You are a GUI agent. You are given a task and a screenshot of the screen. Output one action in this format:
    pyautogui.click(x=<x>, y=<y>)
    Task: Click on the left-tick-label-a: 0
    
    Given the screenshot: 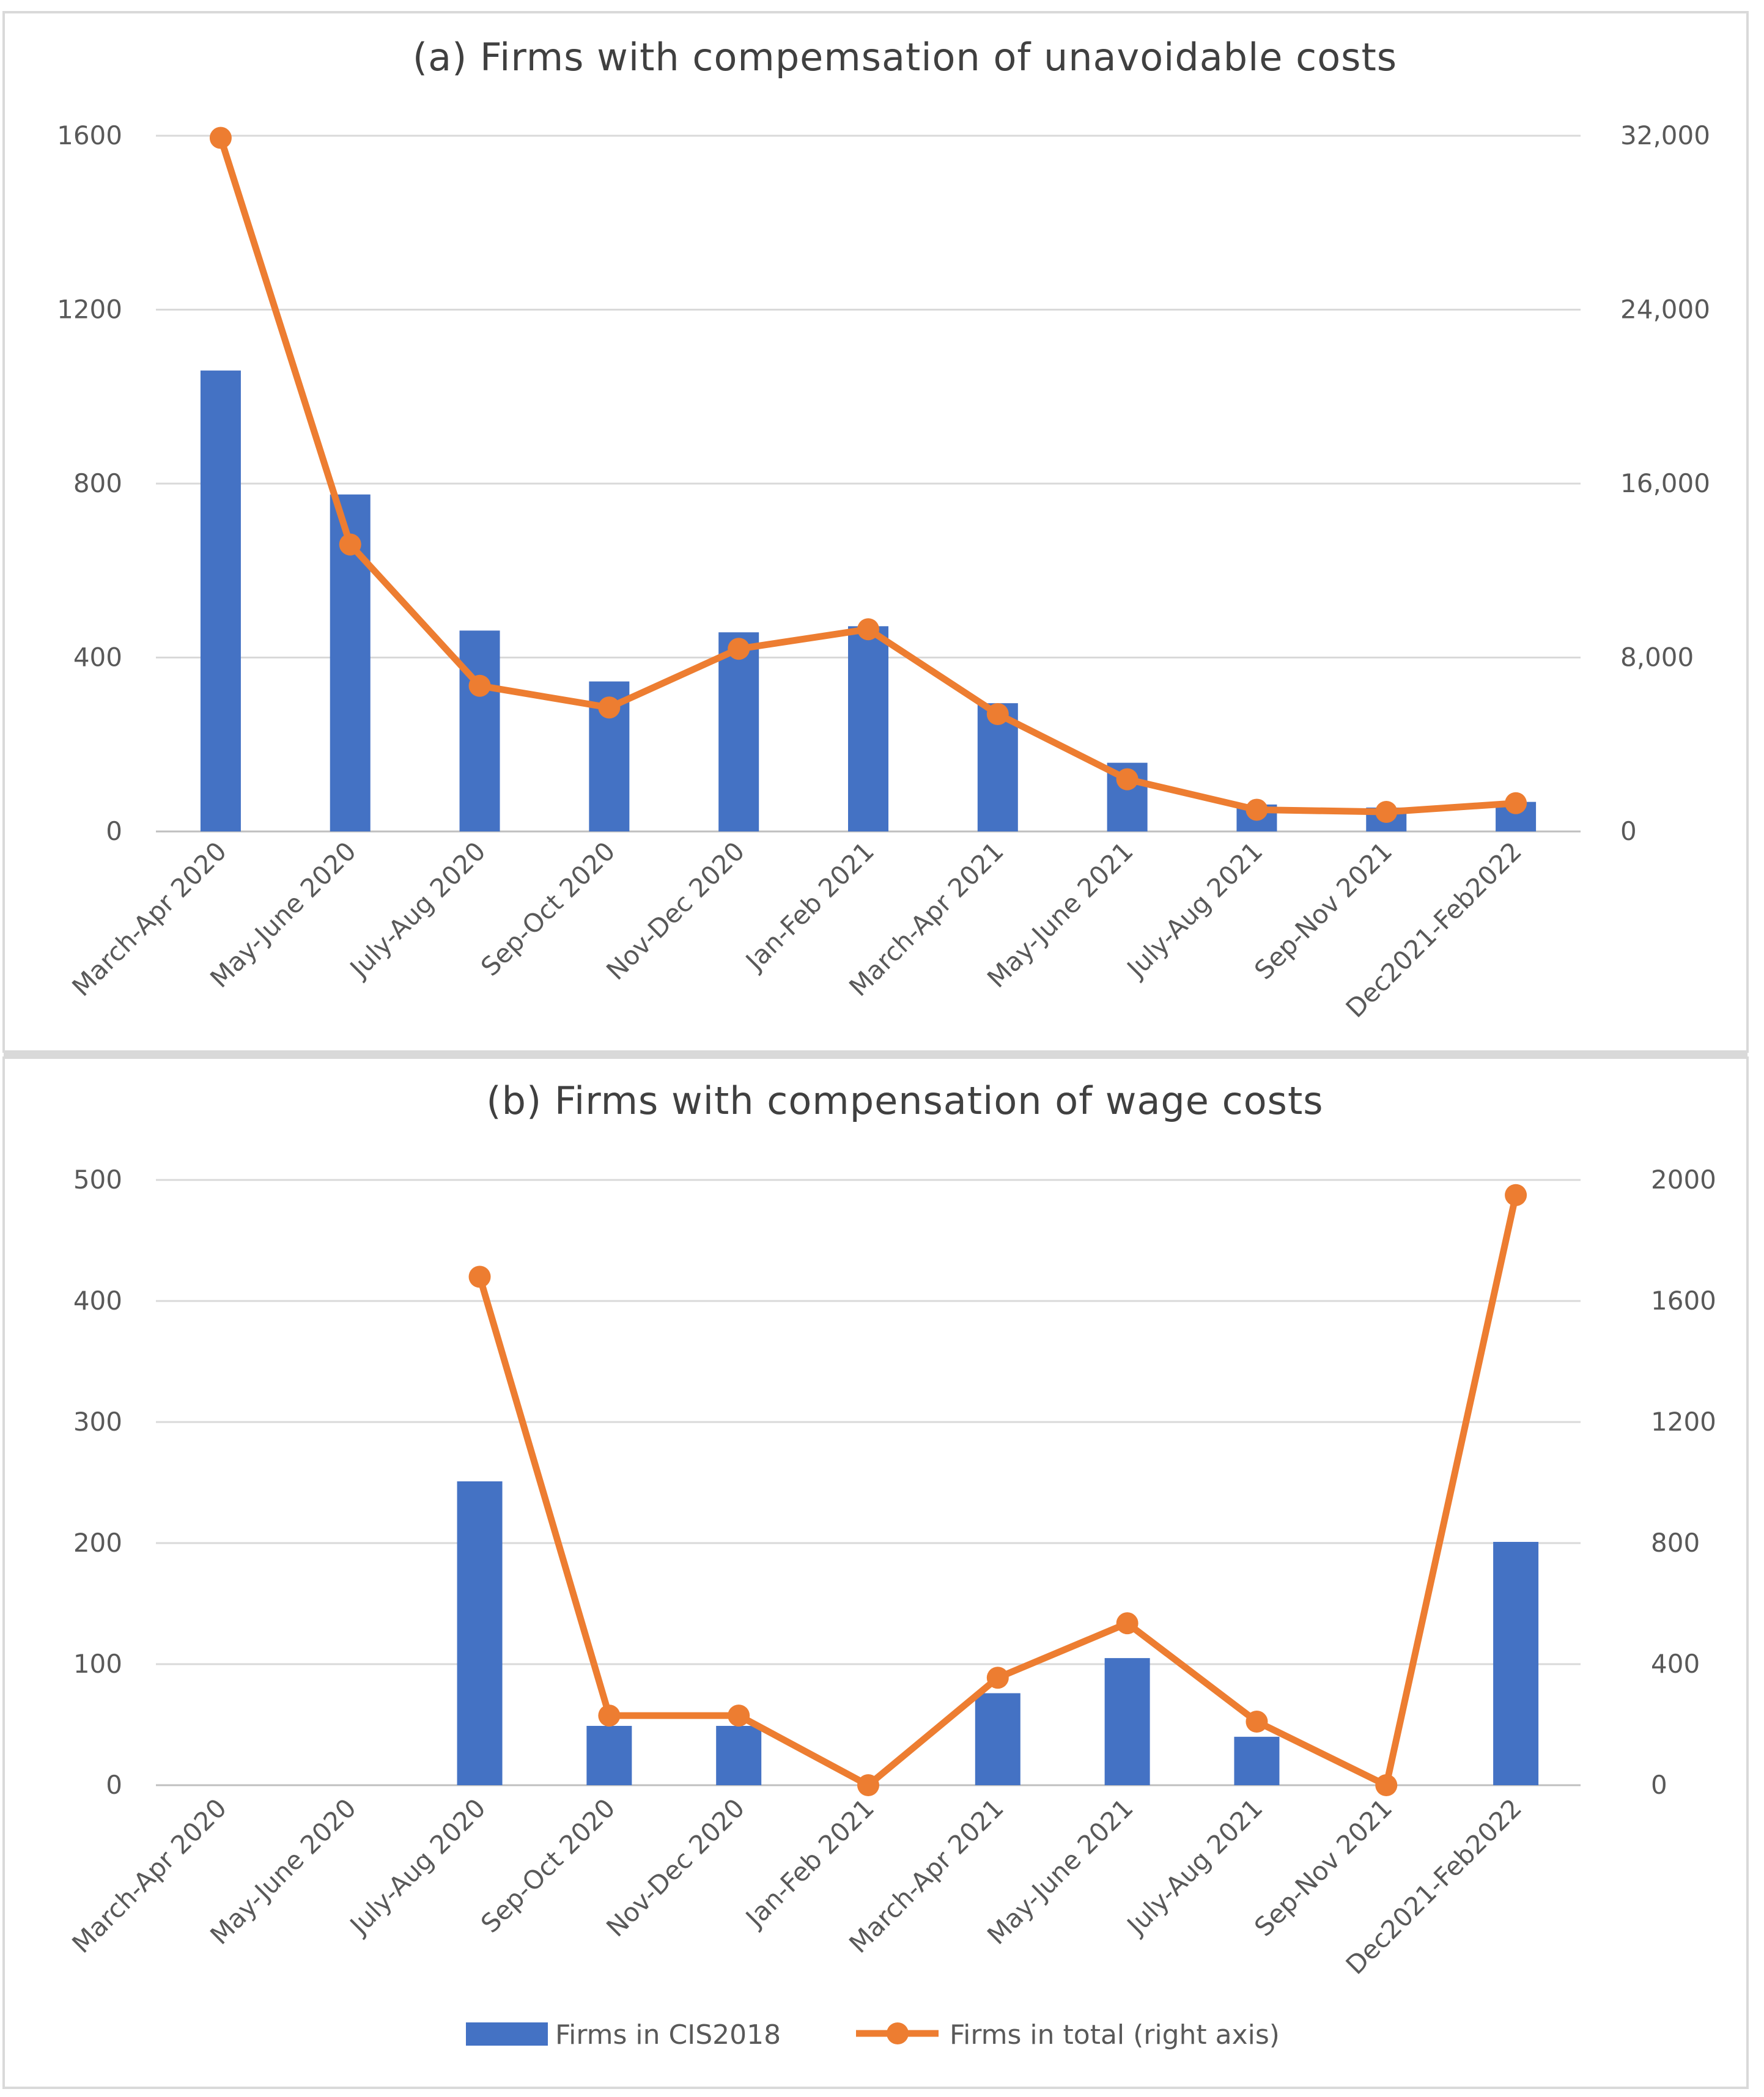 What is the action you would take?
    pyautogui.click(x=114, y=831)
    